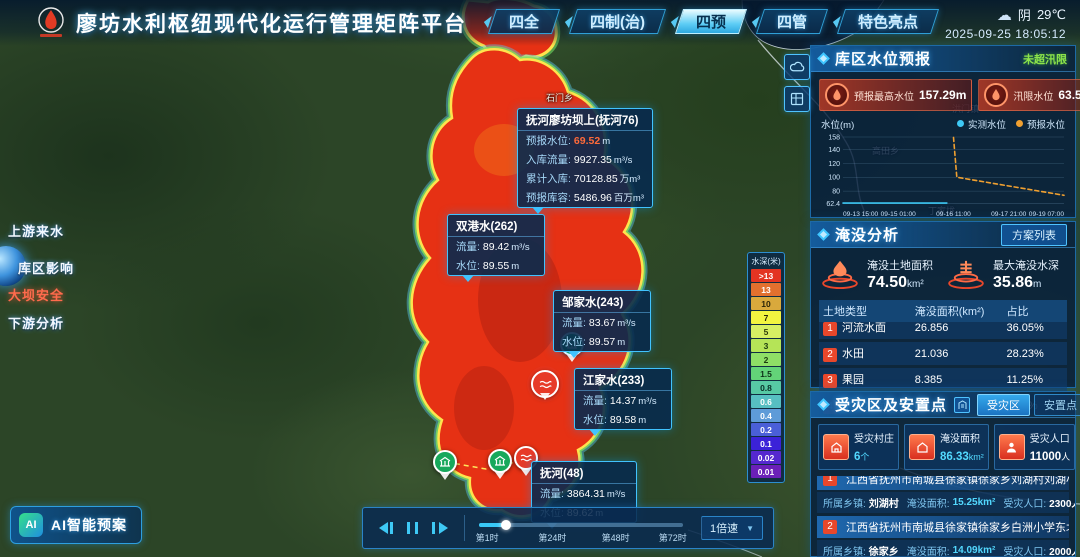 The image size is (1080, 557). I want to click on svg-text: 09-19 07:00, so click(1047, 214).